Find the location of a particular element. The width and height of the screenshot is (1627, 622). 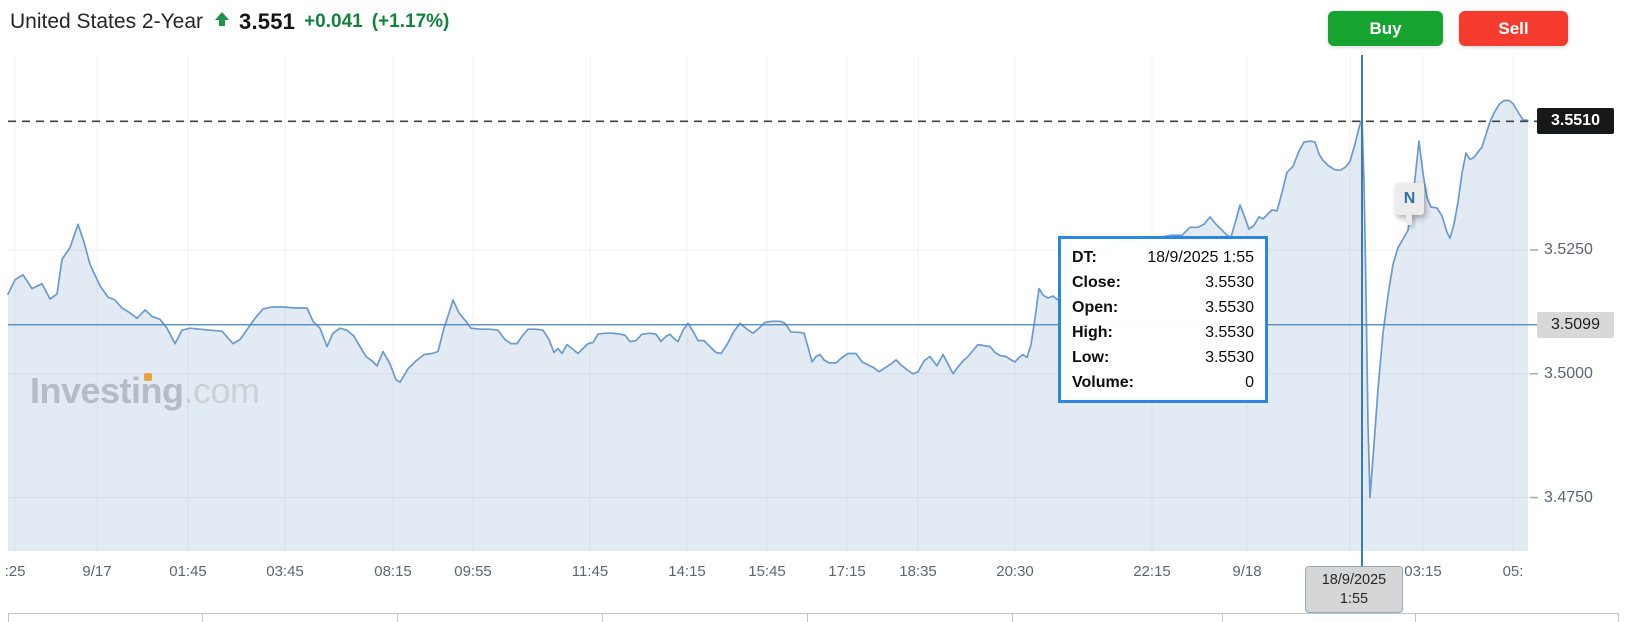

watermark-brand: Investing is located at coordinates (107, 390).